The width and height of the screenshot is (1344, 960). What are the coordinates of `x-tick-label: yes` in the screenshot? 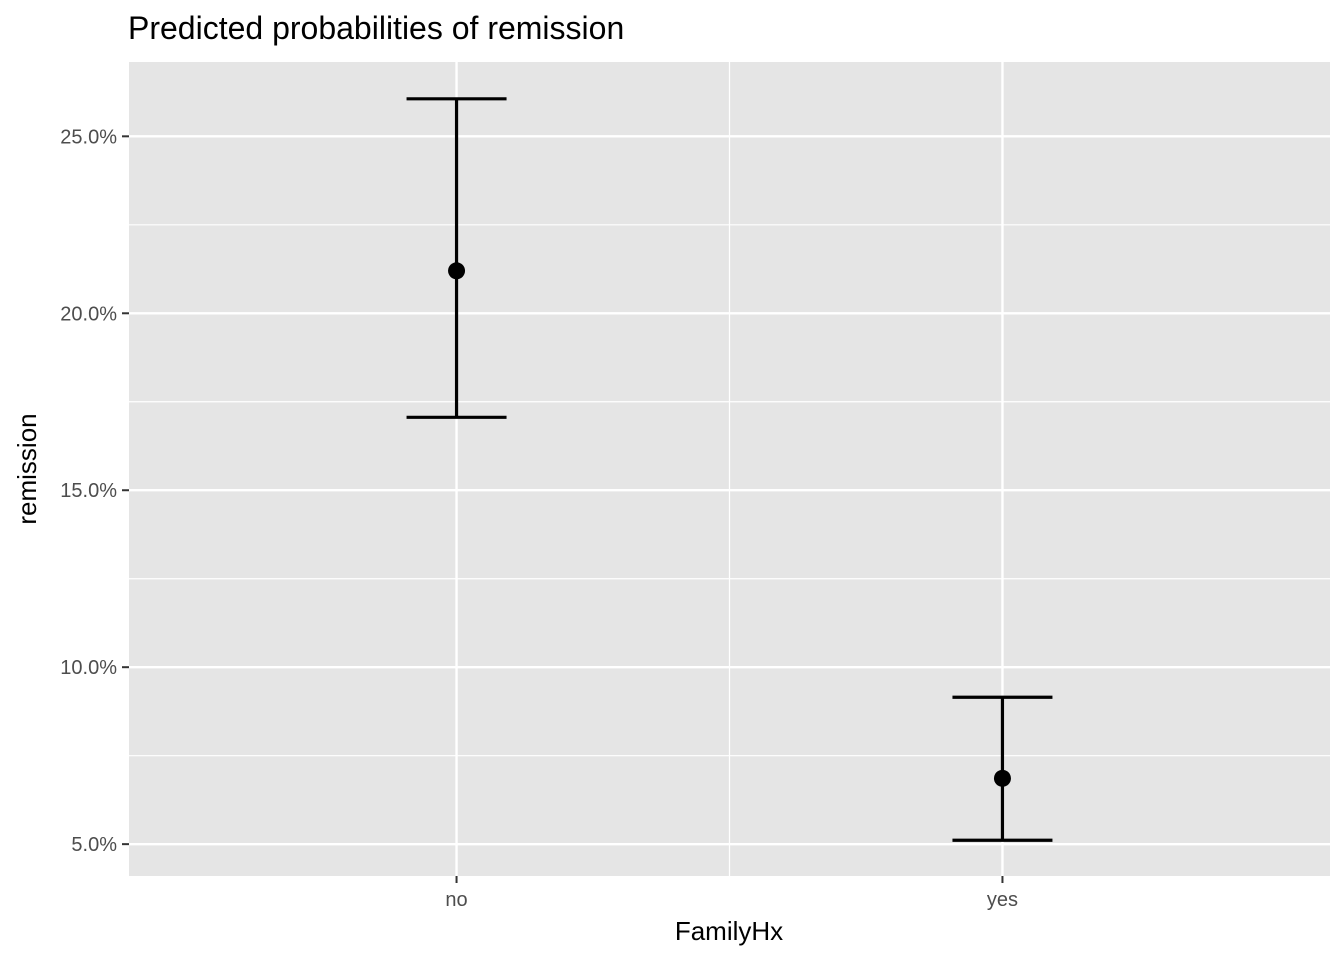 It's located at (1002, 900).